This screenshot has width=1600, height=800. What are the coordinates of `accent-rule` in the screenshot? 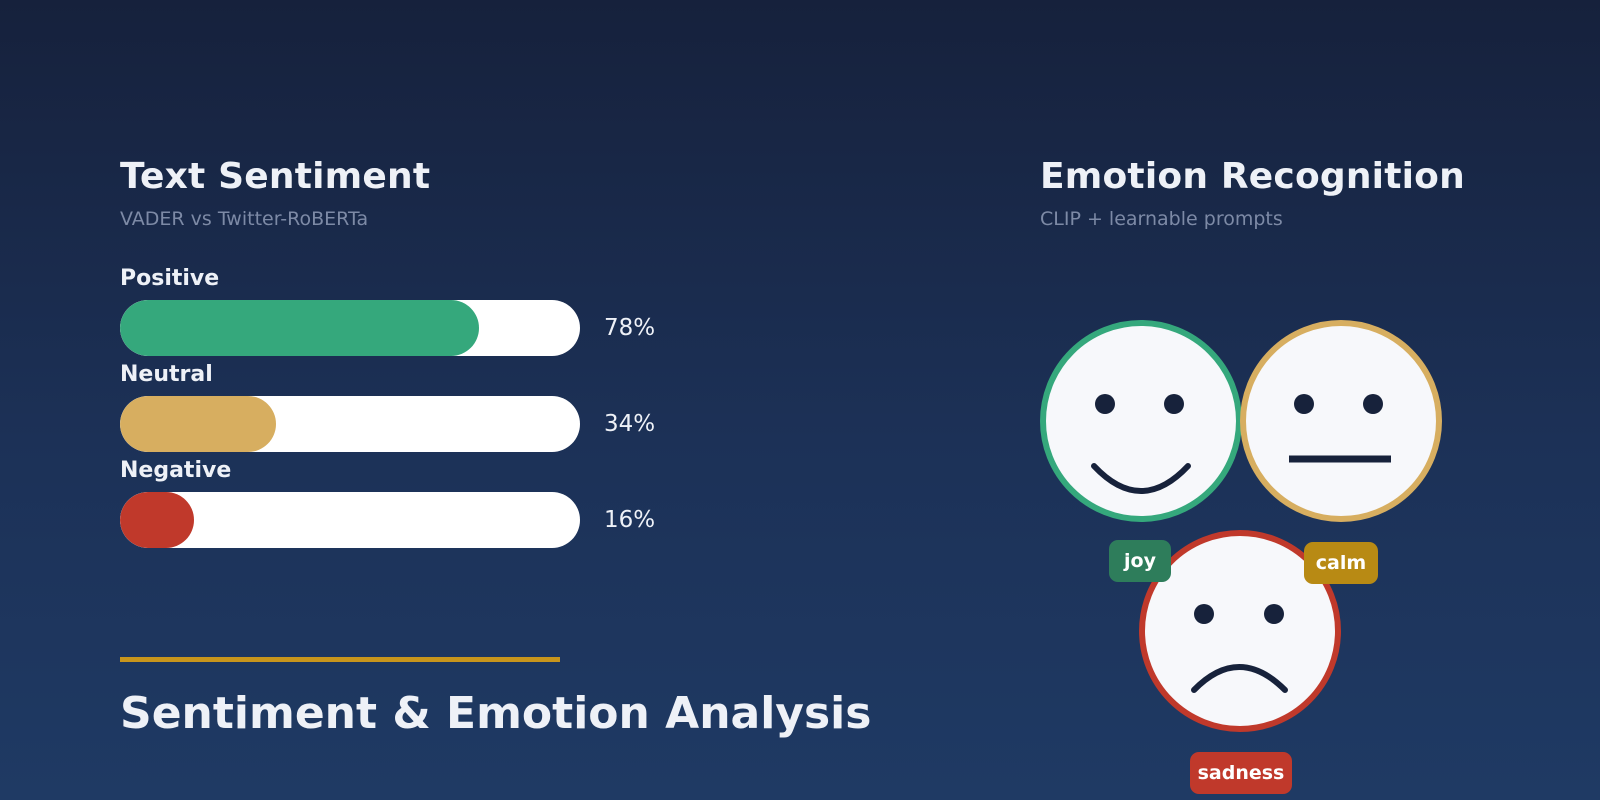 It's located at (340, 659).